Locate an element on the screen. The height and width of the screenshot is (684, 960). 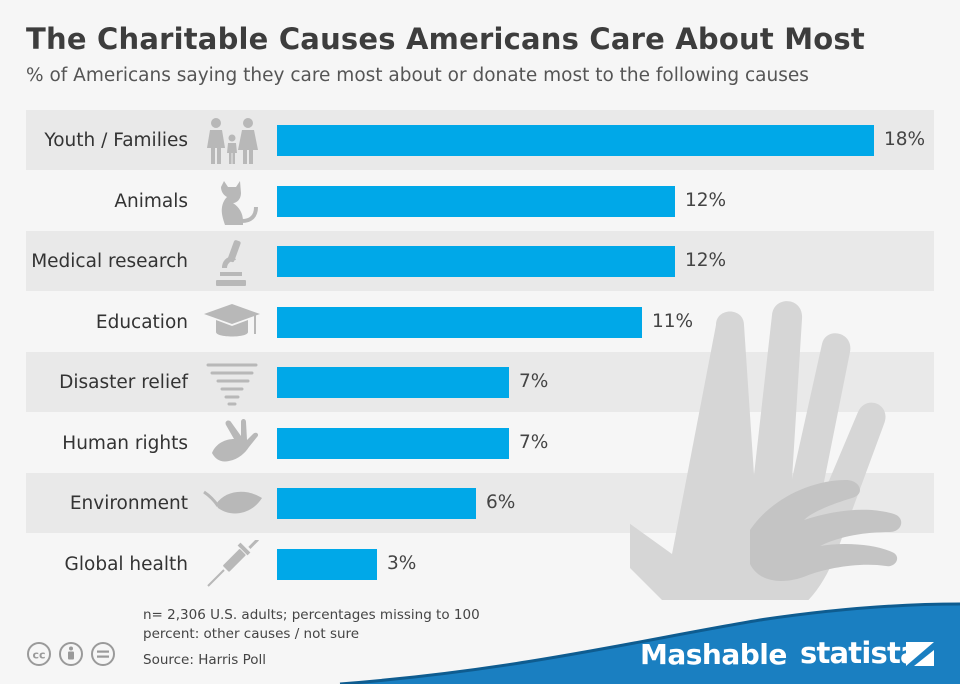
bar-disaster-relief is located at coordinates (393, 382).